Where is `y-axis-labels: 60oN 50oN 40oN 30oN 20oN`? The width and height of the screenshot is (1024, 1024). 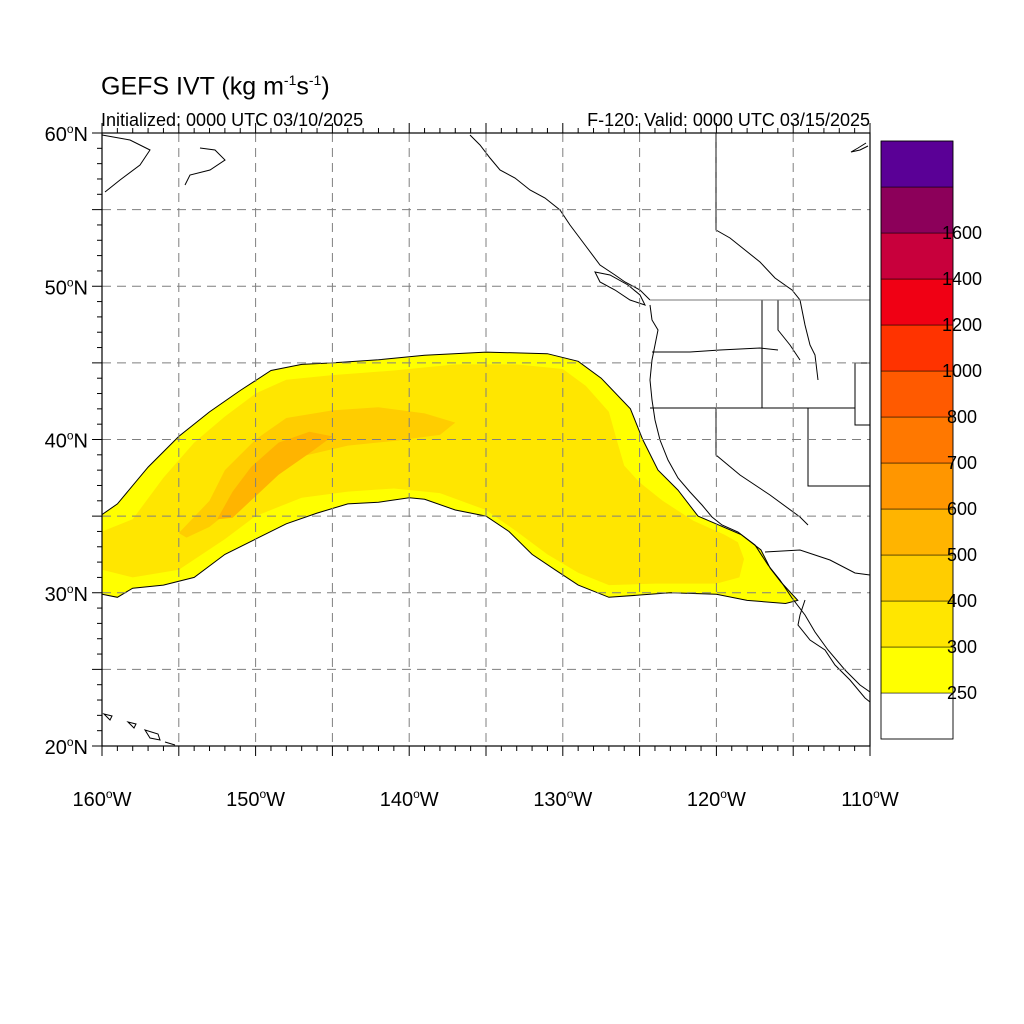
y-axis-labels: 60oN 50oN 40oN 30oN 20oN is located at coordinates (66, 440).